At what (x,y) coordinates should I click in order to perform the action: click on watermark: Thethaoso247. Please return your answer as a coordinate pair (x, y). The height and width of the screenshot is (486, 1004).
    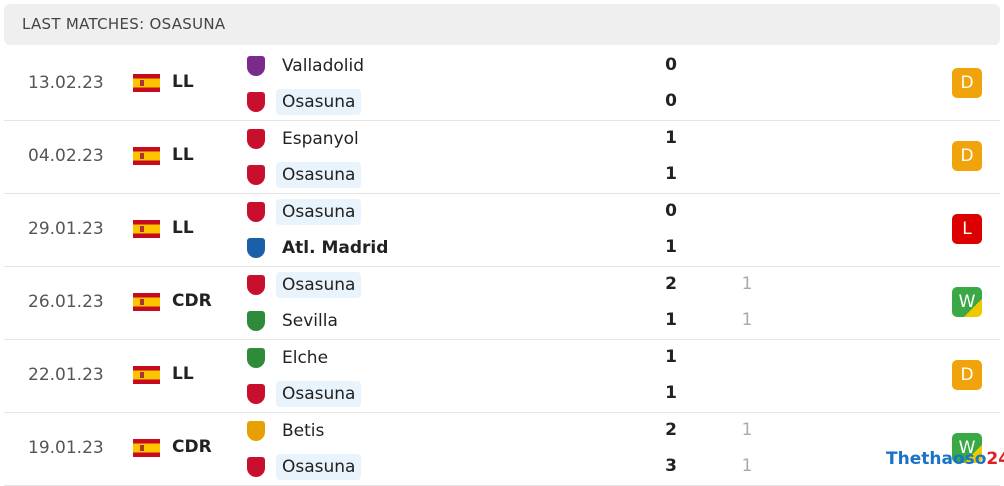
    Looking at the image, I should click on (945, 459).